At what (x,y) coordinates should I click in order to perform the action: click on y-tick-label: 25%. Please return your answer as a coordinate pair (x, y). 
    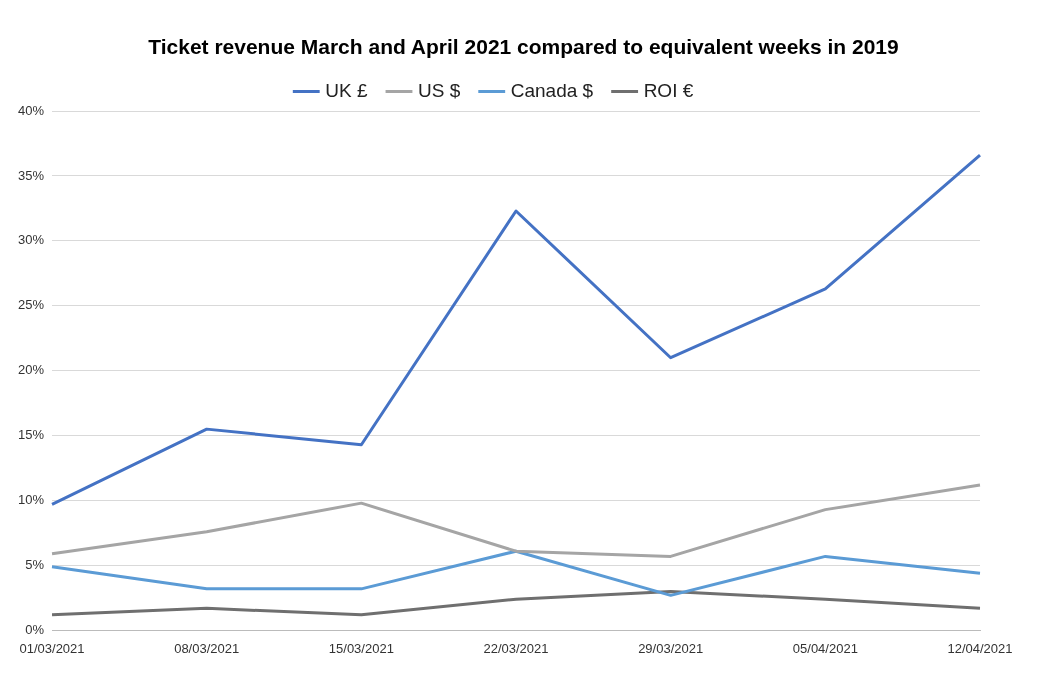
    Looking at the image, I should click on (31, 305).